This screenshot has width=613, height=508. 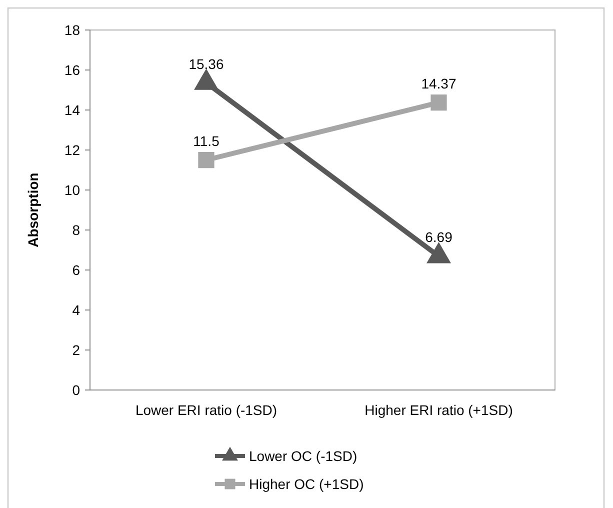 I want to click on y-axis-title: Absorption, so click(x=33, y=210).